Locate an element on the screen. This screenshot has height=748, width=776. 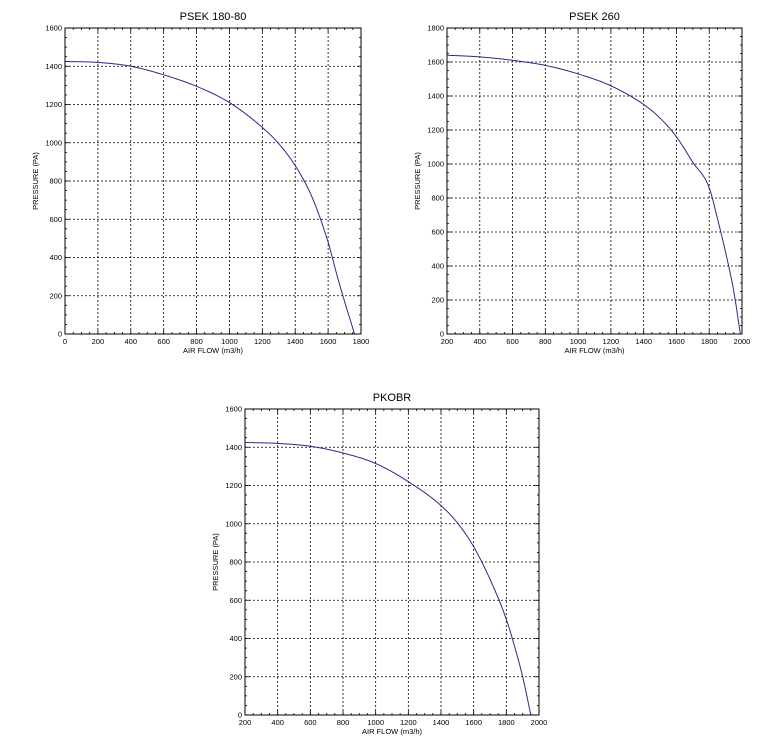
y-tick-label: 1800 is located at coordinates (435, 28).